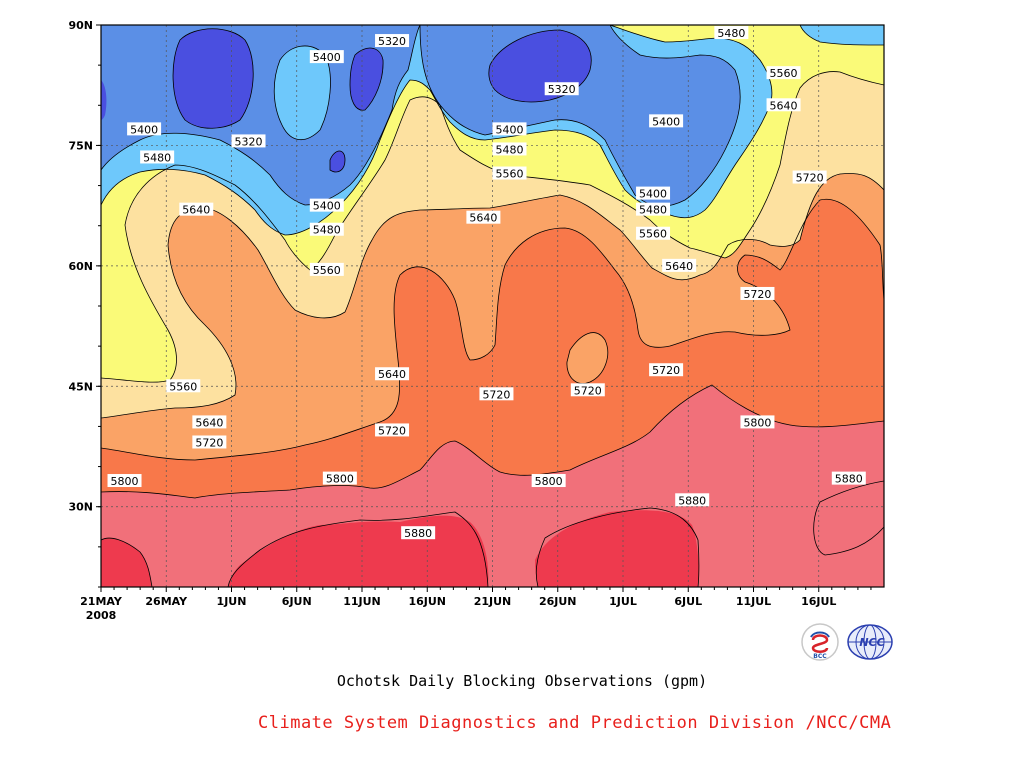  Describe the element at coordinates (623, 601) in the screenshot. I see `x-tick-label: 1JUL` at that location.